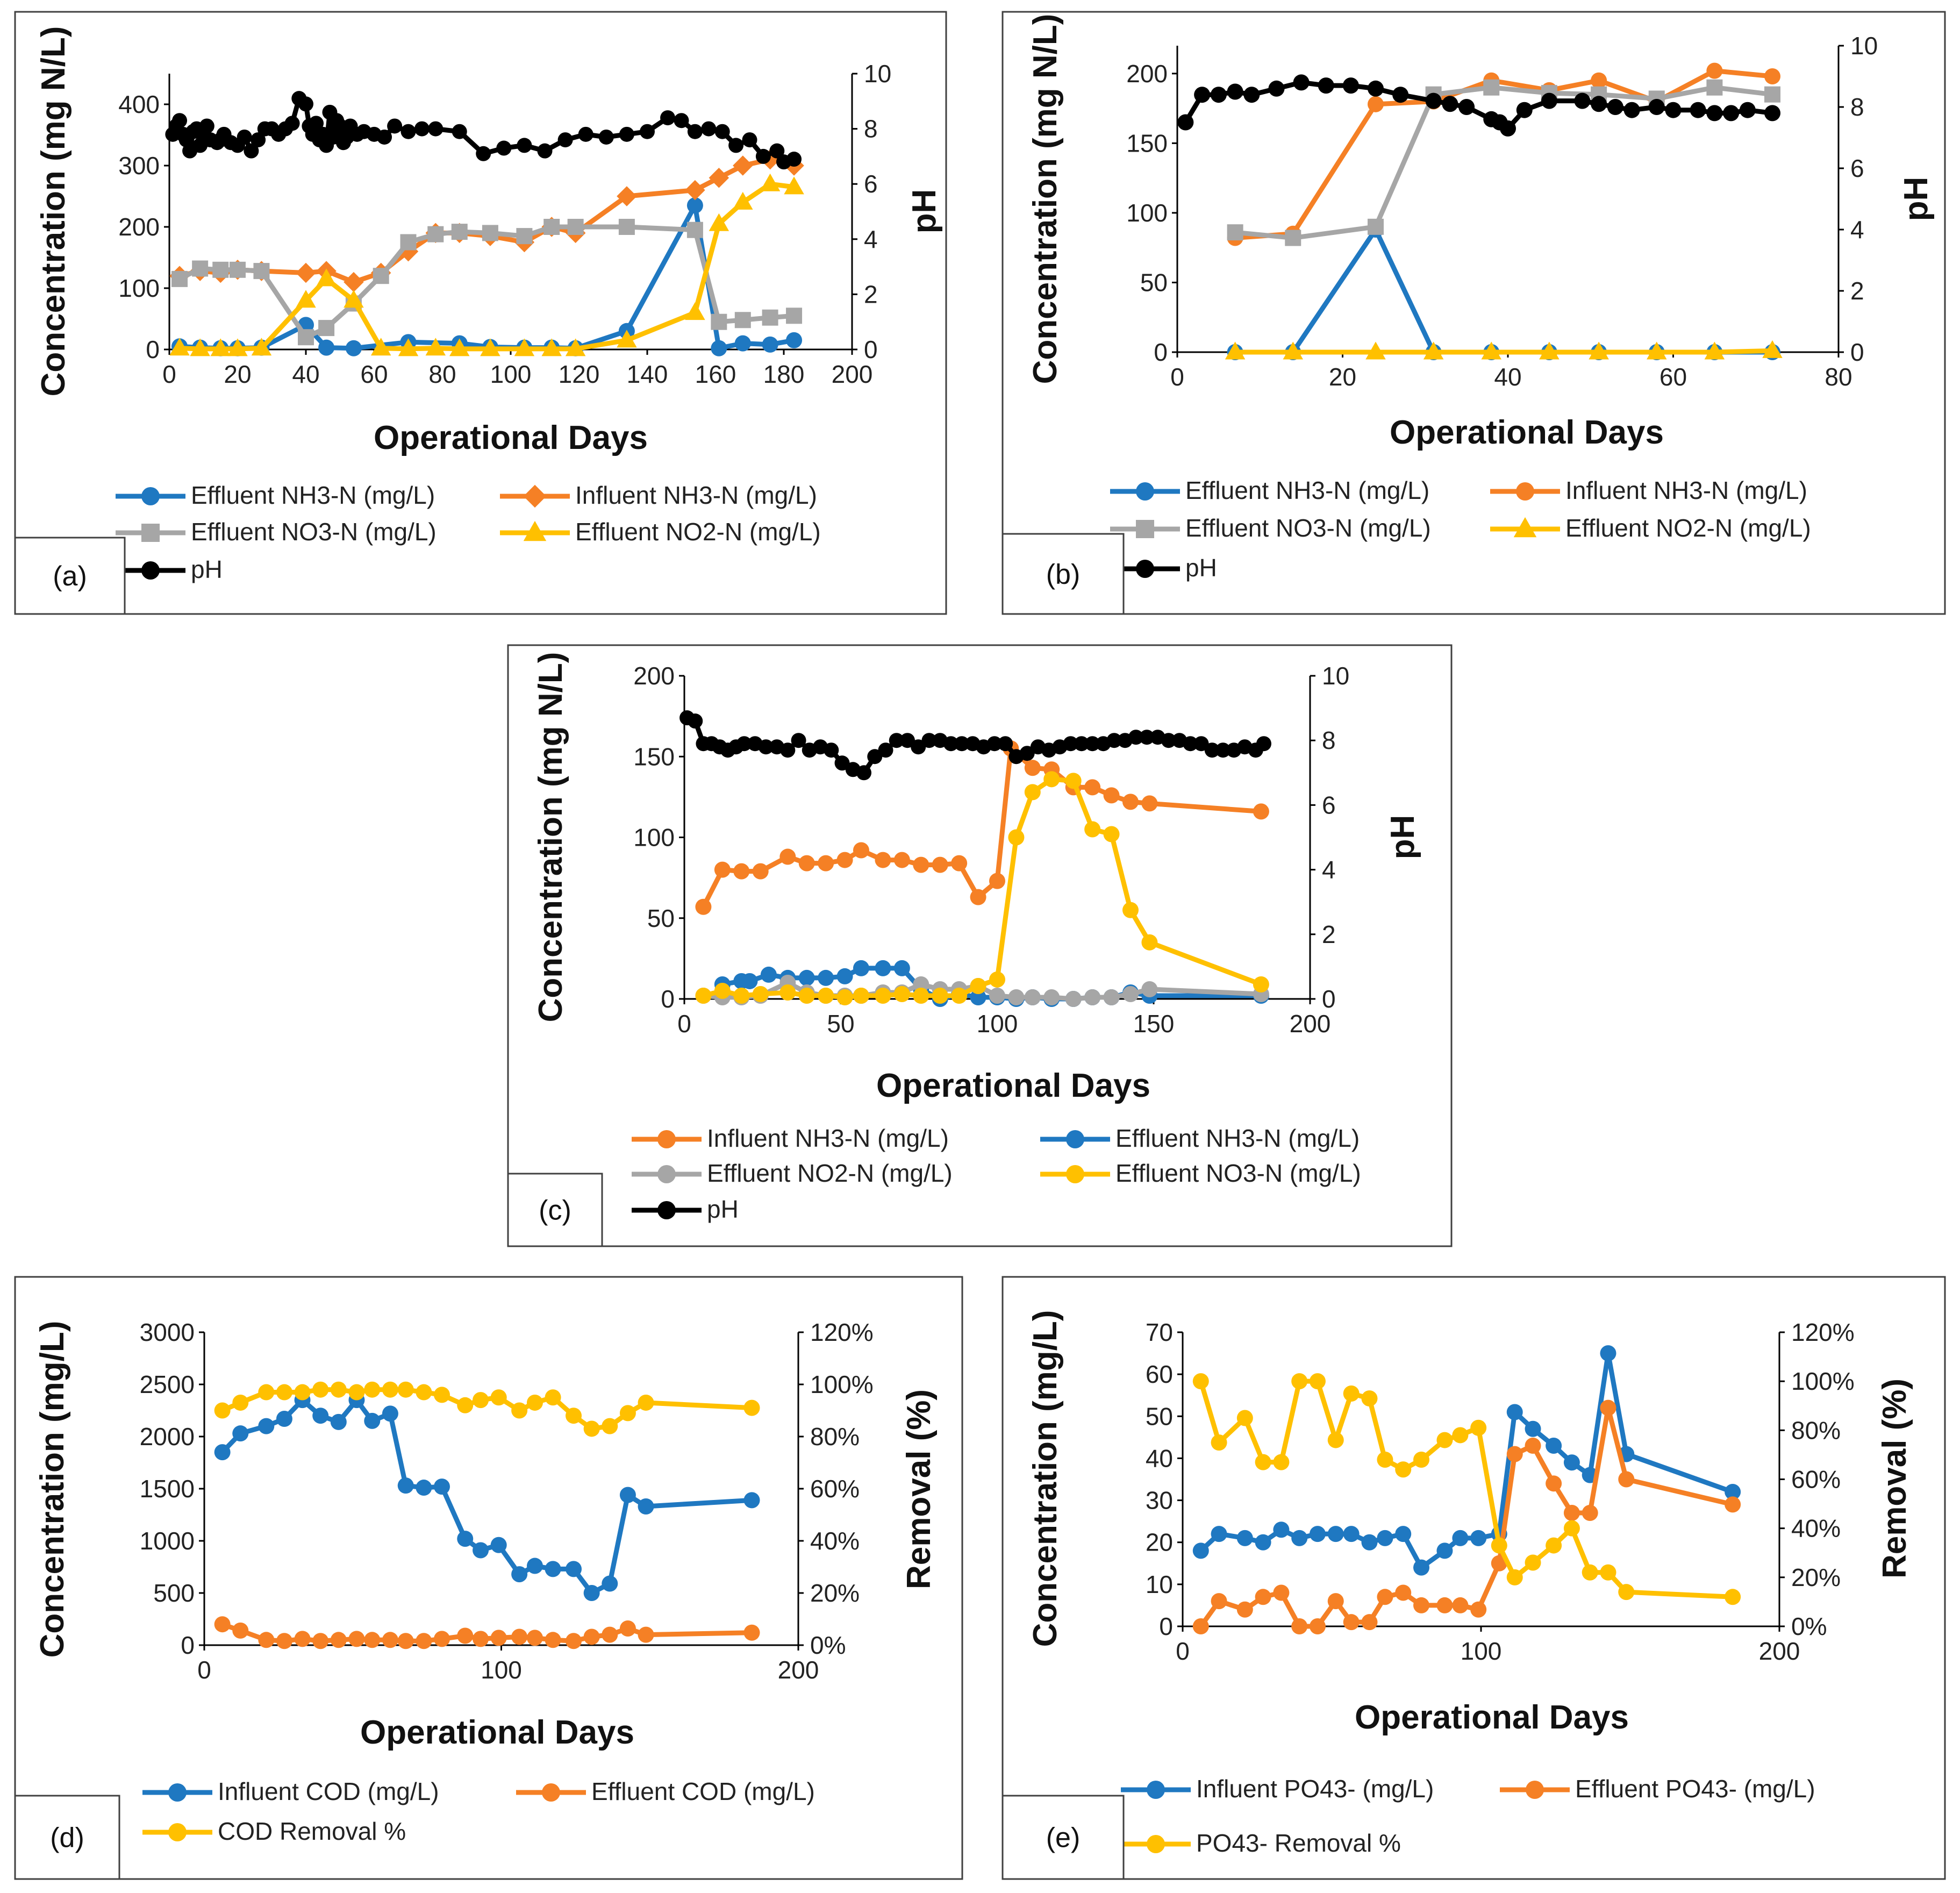 The width and height of the screenshot is (1960, 1893). What do you see at coordinates (139, 104) in the screenshot?
I see `y-tick-label: 400` at bounding box center [139, 104].